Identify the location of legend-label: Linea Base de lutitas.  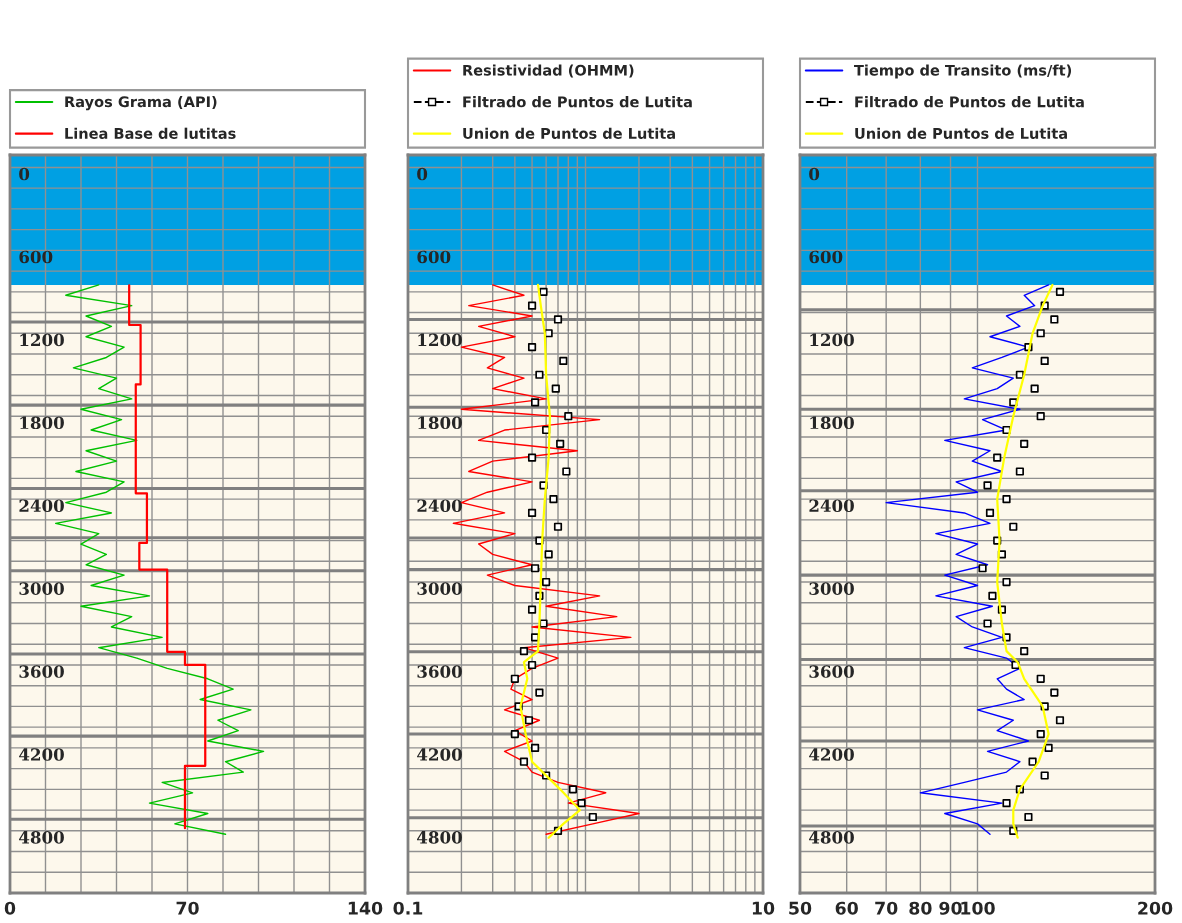
(150, 133).